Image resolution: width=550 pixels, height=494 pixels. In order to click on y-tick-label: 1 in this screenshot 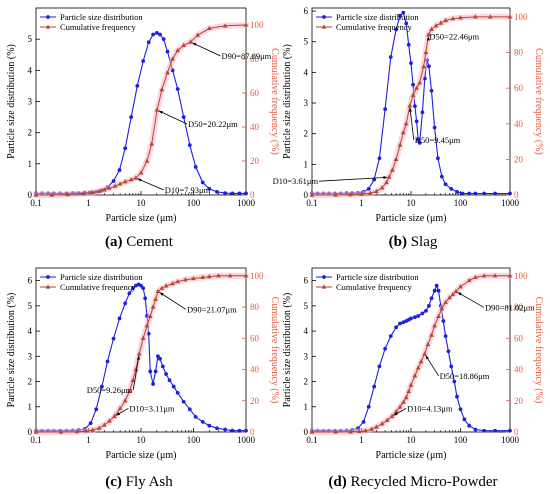, I will do `click(30, 164)`.